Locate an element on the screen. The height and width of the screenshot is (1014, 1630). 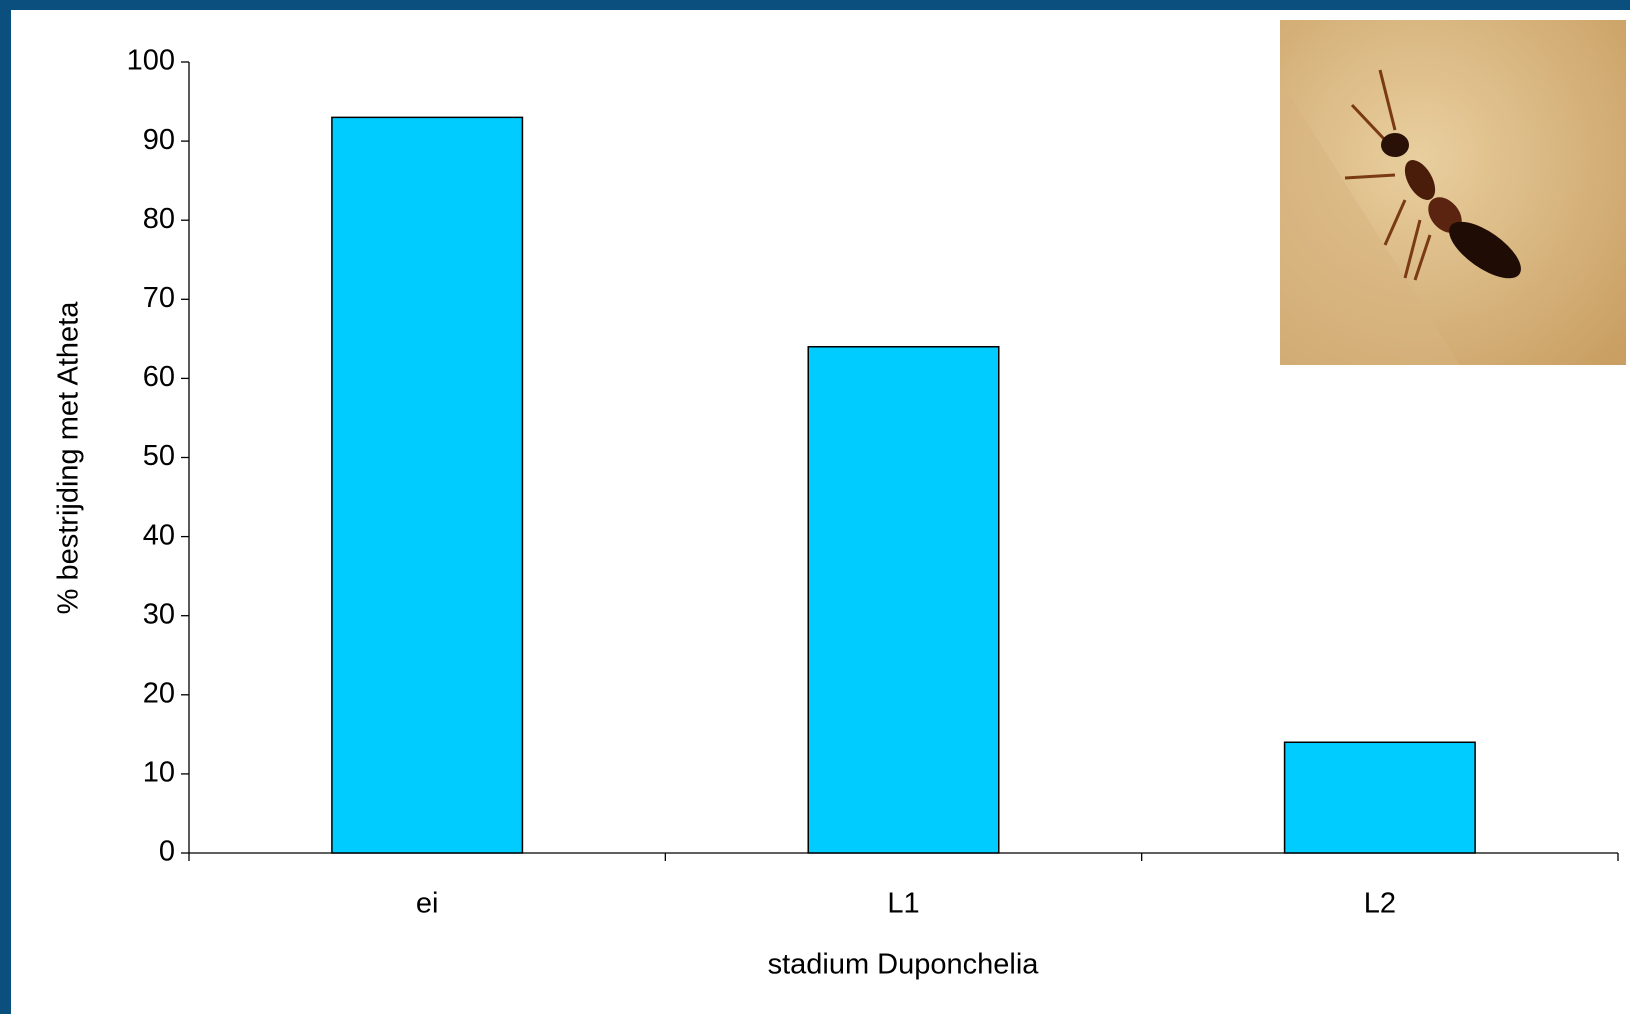
y-tick-label: 100 is located at coordinates (151, 61).